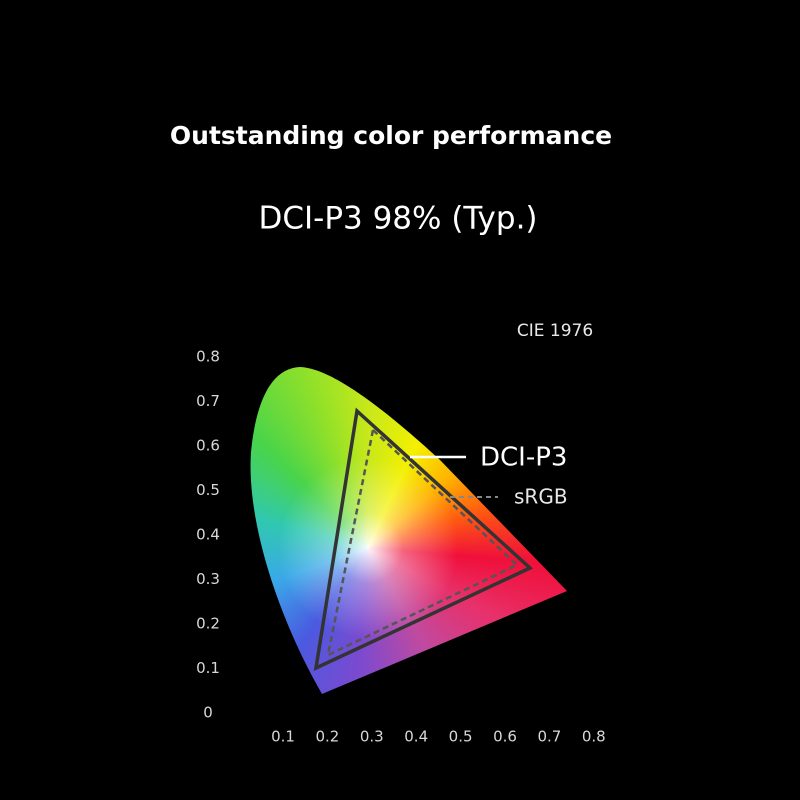  What do you see at coordinates (594, 737) in the screenshot?
I see `x-tick-label: 0.8` at bounding box center [594, 737].